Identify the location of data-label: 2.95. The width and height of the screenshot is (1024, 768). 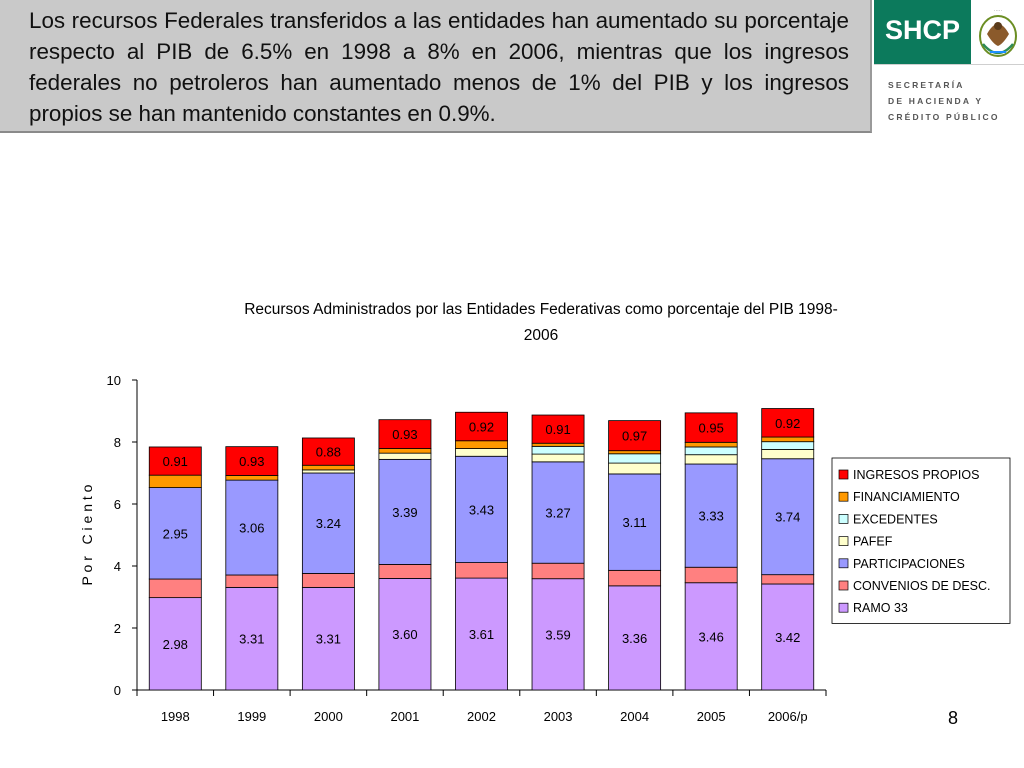
(175, 533).